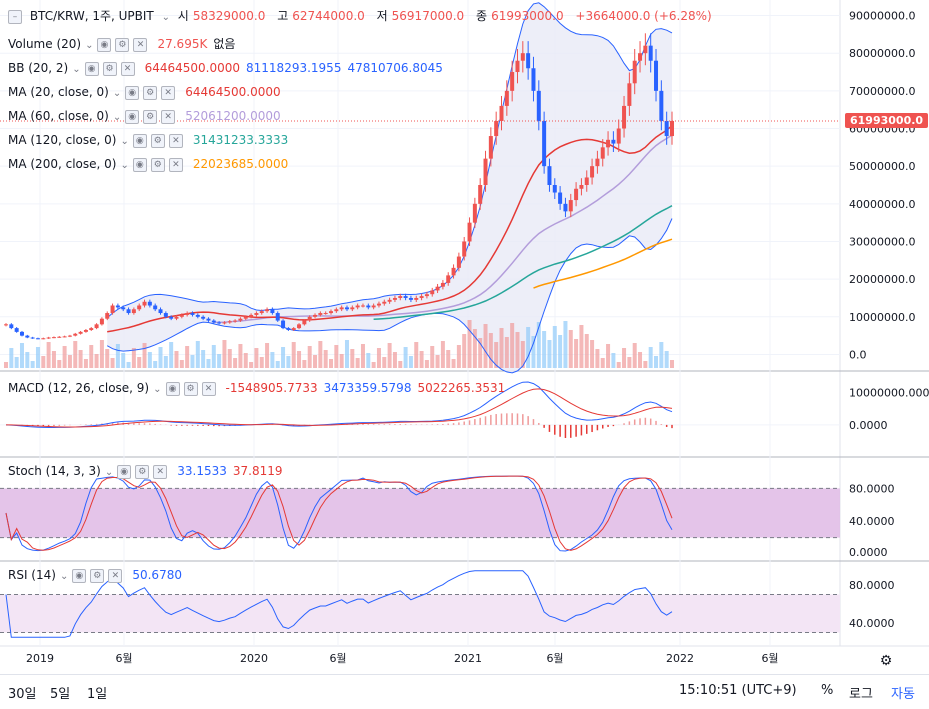 This screenshot has height=709, width=929. Describe the element at coordinates (58, 116) in the screenshot. I see `indicator-name: MA (60, close, 0)` at that location.